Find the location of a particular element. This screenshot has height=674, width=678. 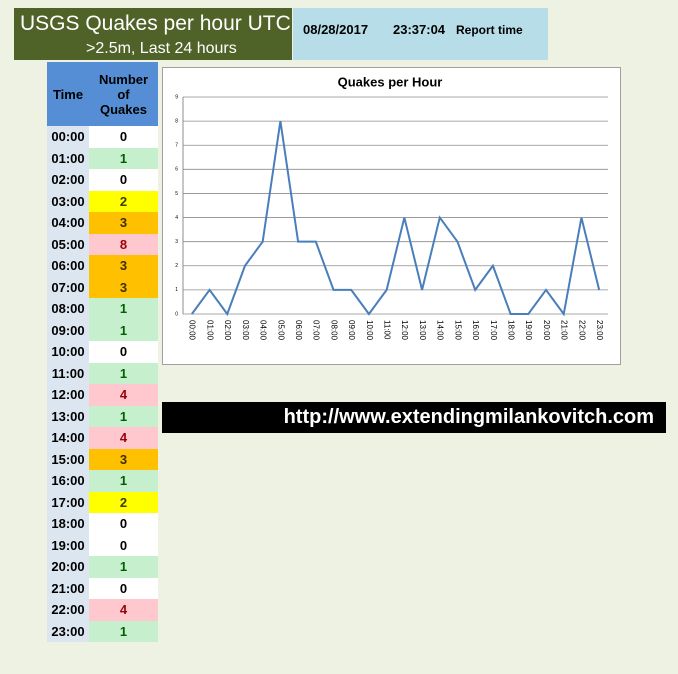

table-row: 02:00 0 is located at coordinates (102, 180).